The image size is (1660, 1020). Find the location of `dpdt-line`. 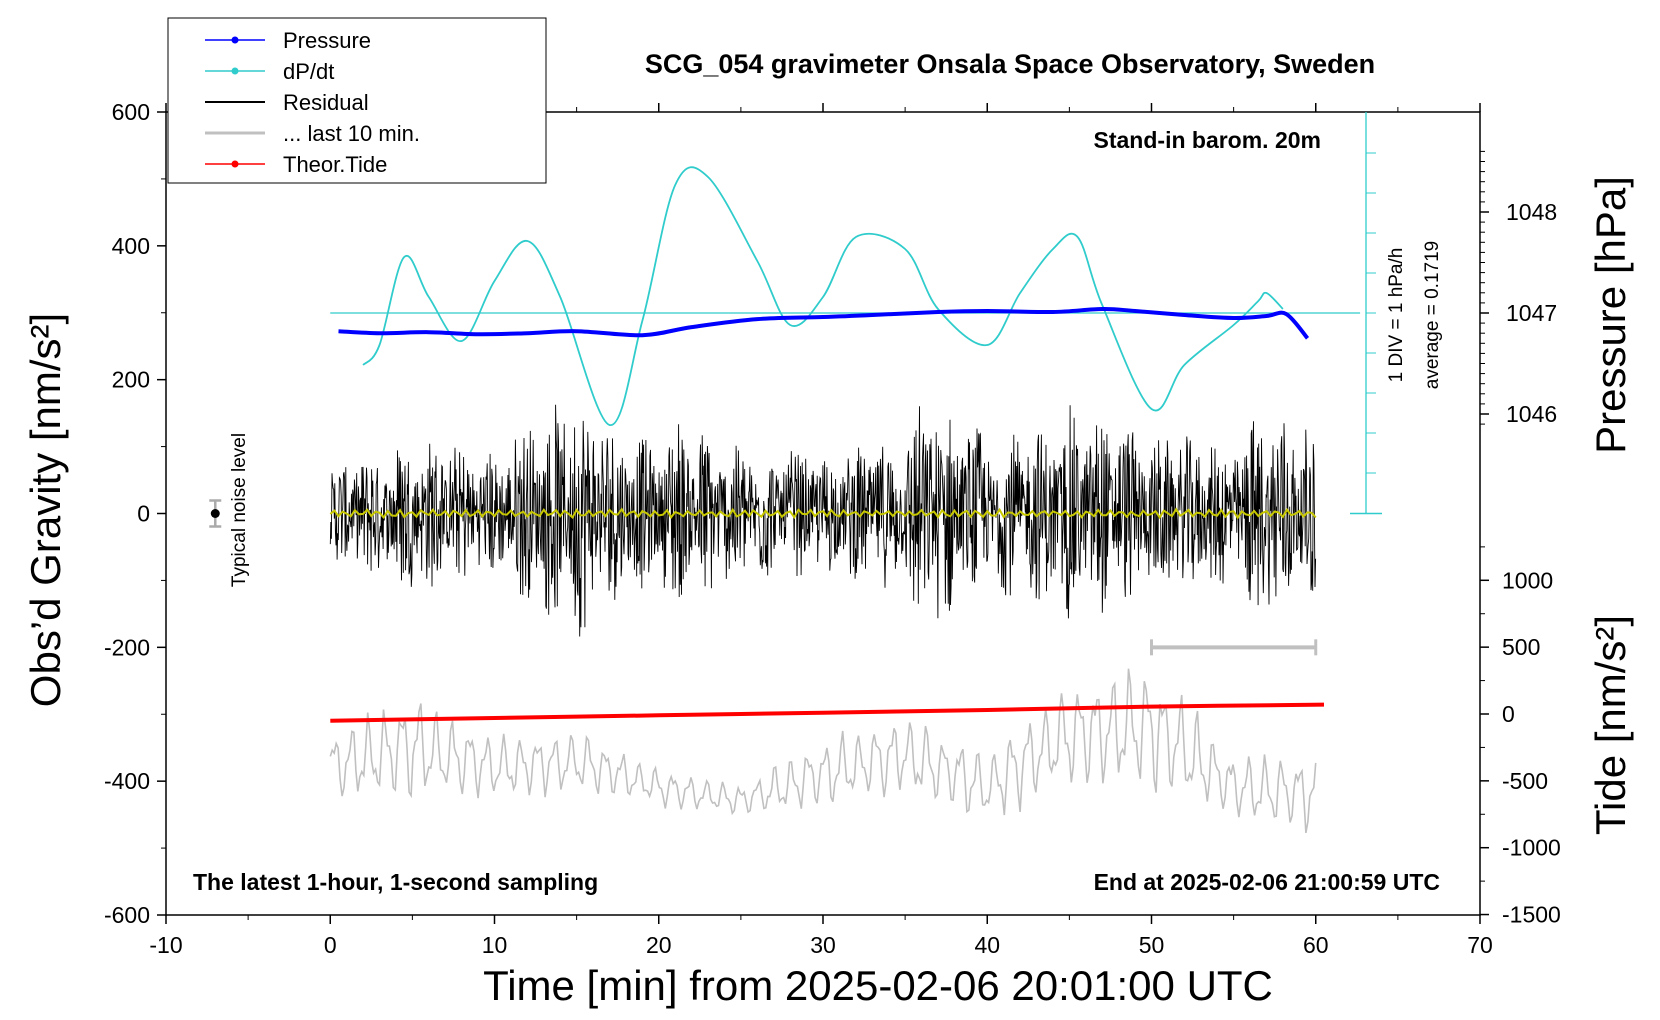

dpdt-line is located at coordinates (823, 296).